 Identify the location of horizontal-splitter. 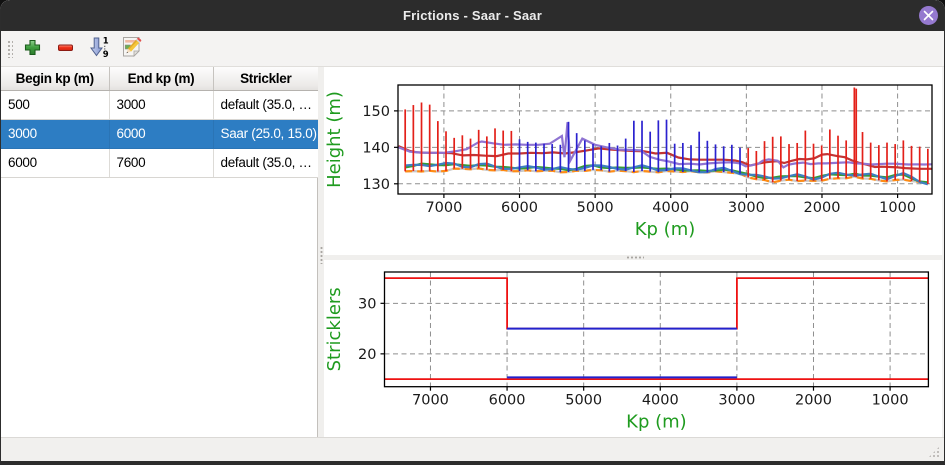
(634, 257).